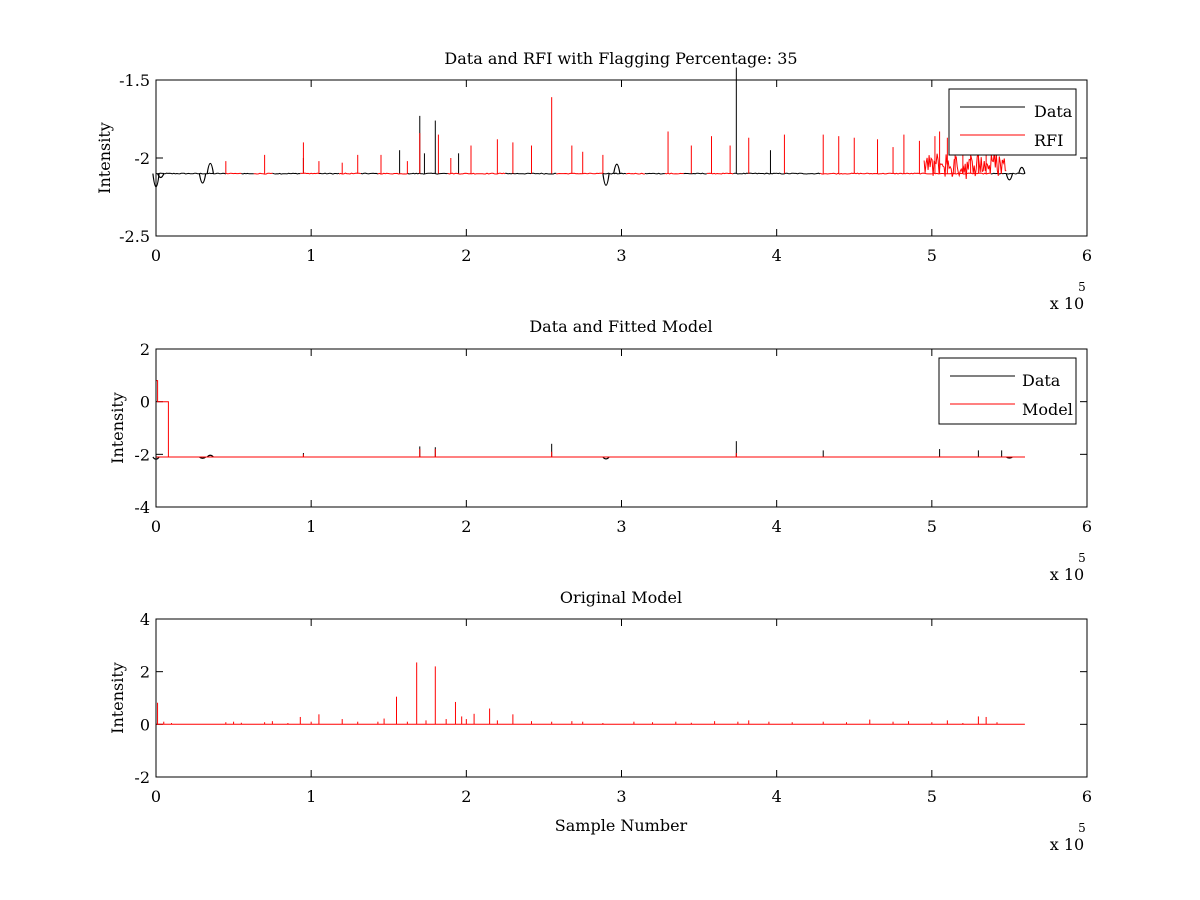 The height and width of the screenshot is (900, 1200). I want to click on subplot-1-legend-box, so click(1012, 122).